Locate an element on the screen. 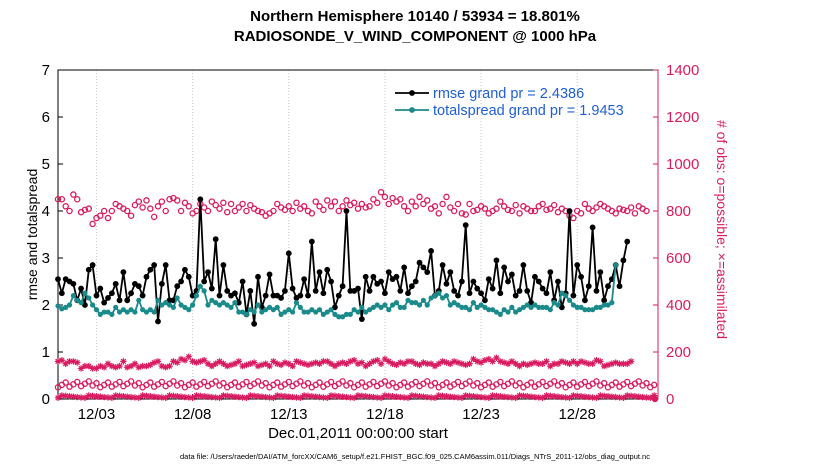 Image resolution: width=830 pixels, height=470 pixels. y-right-tick-label-1: 200 is located at coordinates (678, 352).